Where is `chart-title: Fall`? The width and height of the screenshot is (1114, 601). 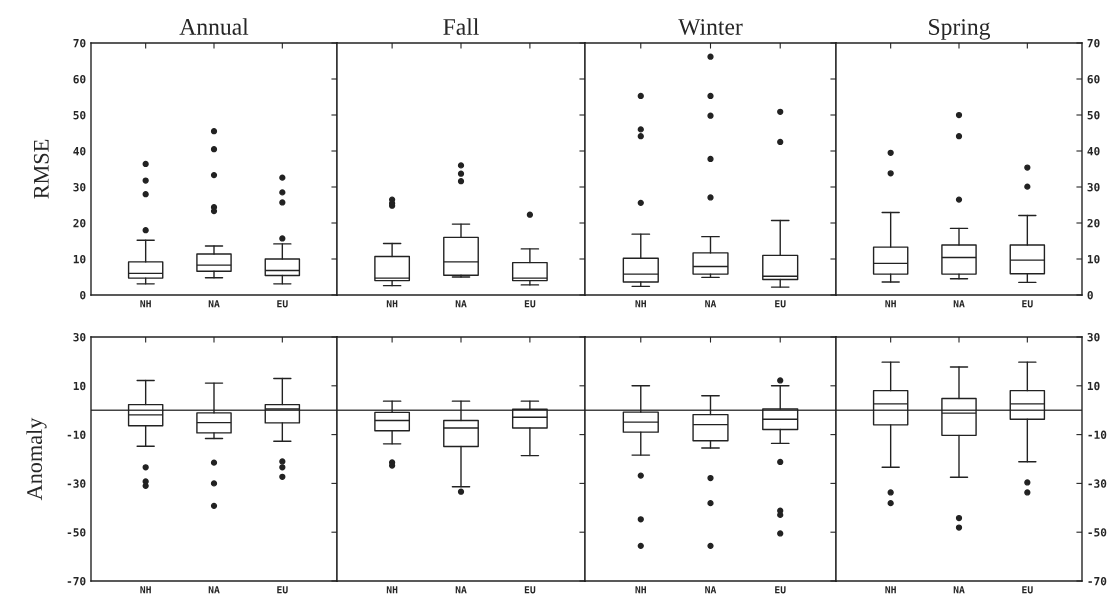 chart-title: Fall is located at coordinates (461, 26).